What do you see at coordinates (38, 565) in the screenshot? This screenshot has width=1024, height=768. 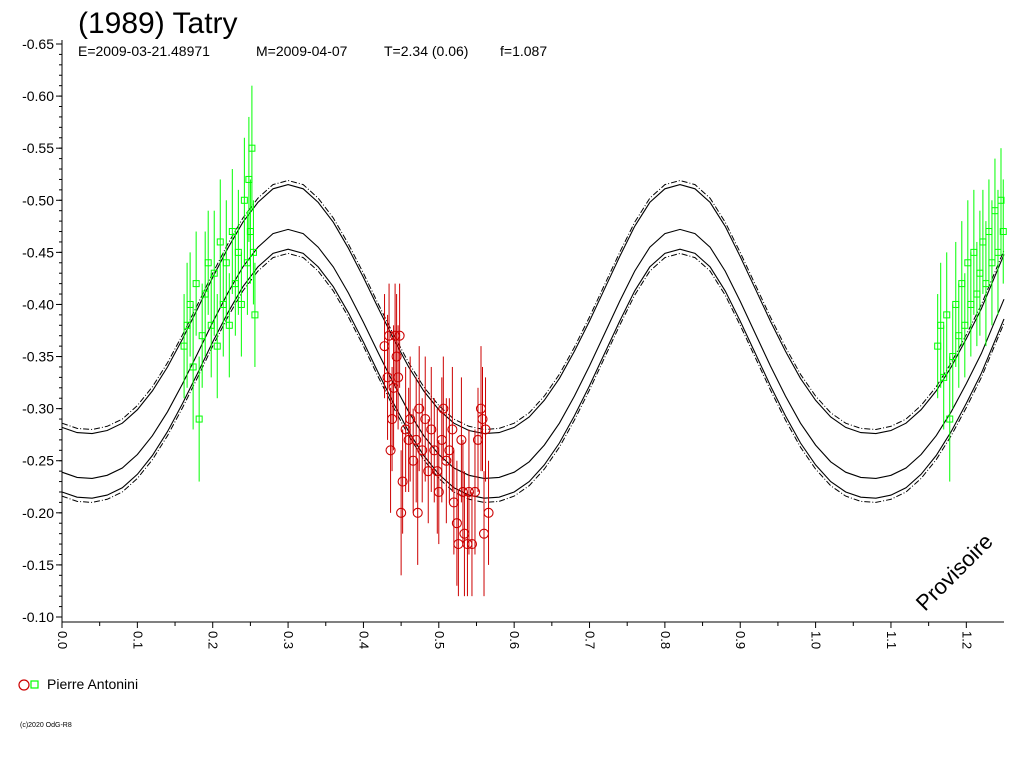 I see `y-tick-label: -0.15` at bounding box center [38, 565].